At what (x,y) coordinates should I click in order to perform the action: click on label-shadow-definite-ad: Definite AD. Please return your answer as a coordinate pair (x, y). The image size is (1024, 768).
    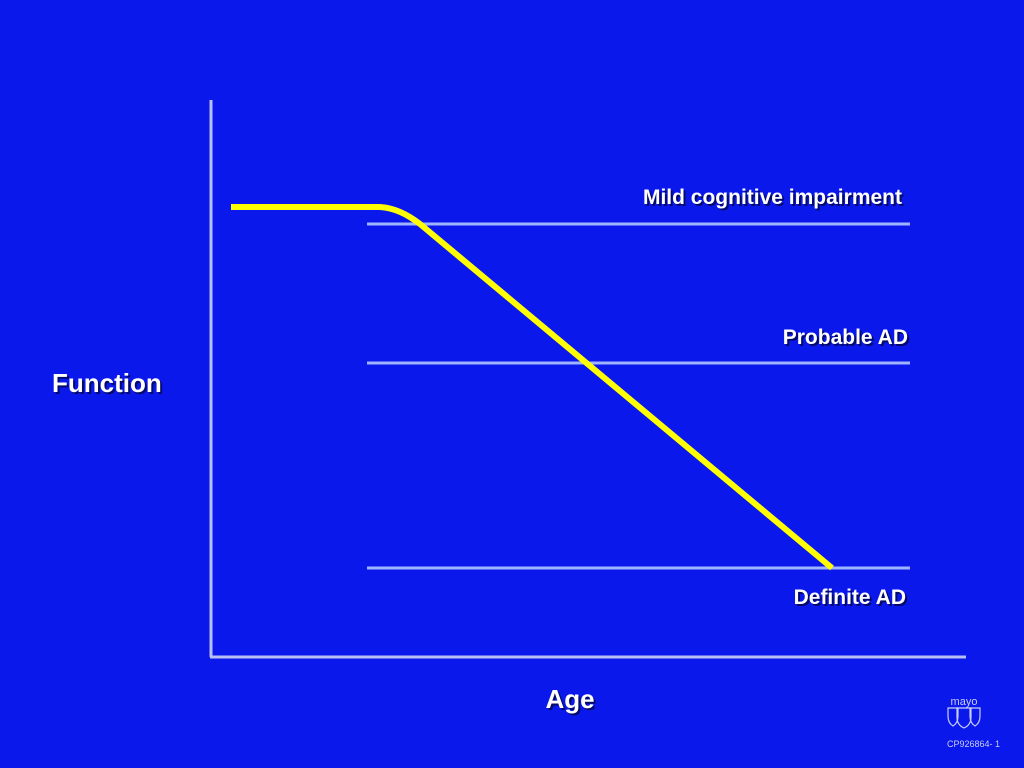
    Looking at the image, I should click on (852, 599).